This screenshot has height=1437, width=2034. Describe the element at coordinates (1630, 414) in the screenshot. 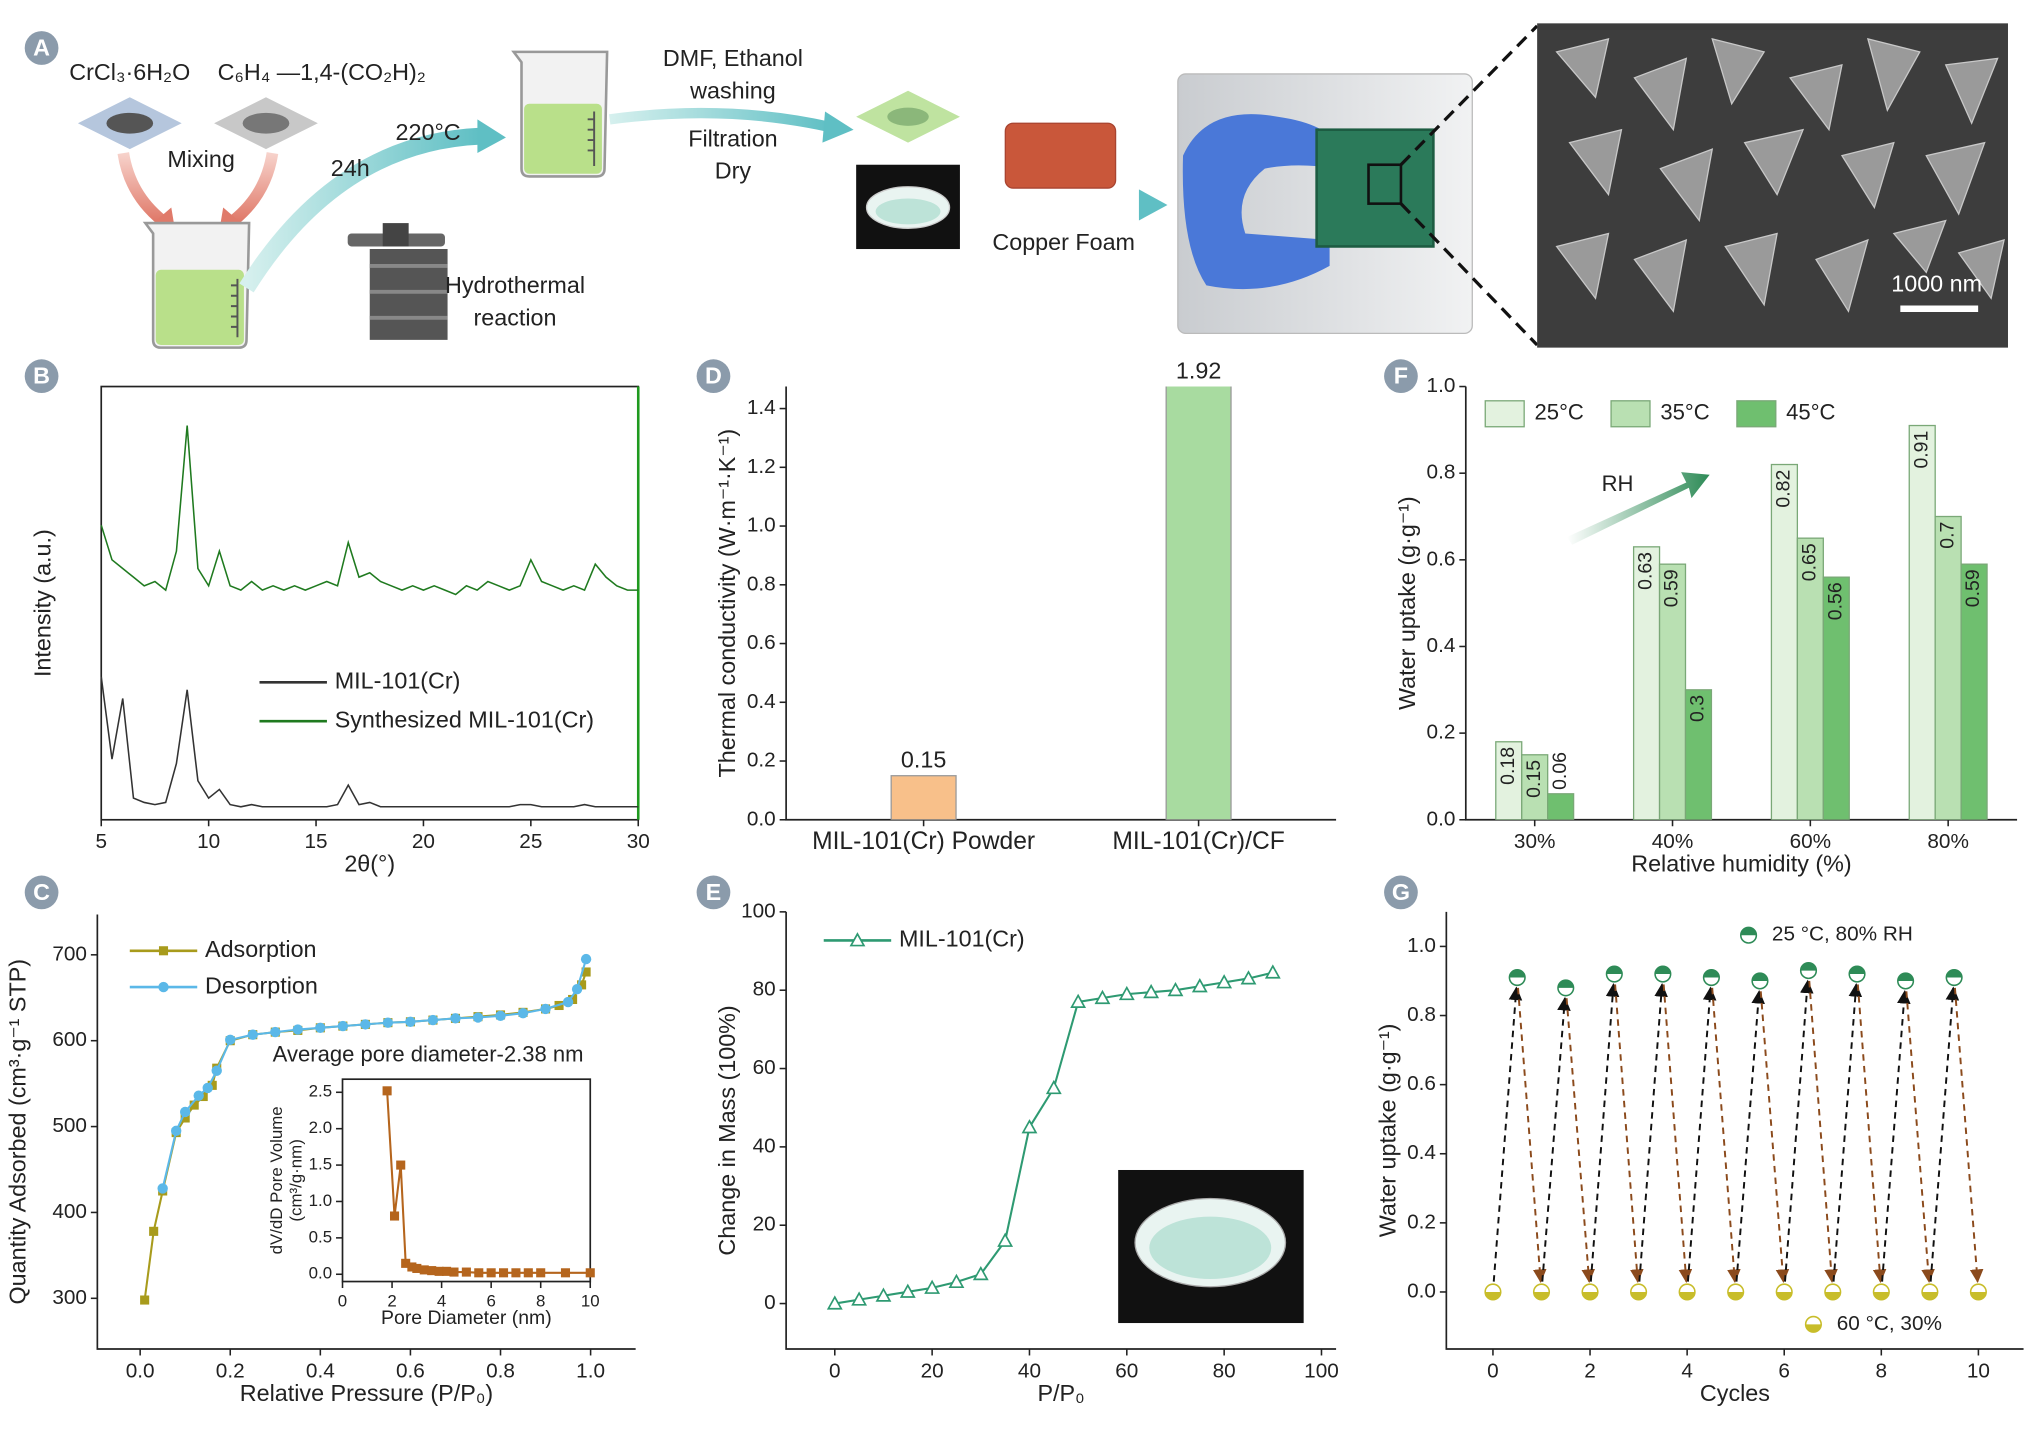

I see `legend-swatch` at that location.